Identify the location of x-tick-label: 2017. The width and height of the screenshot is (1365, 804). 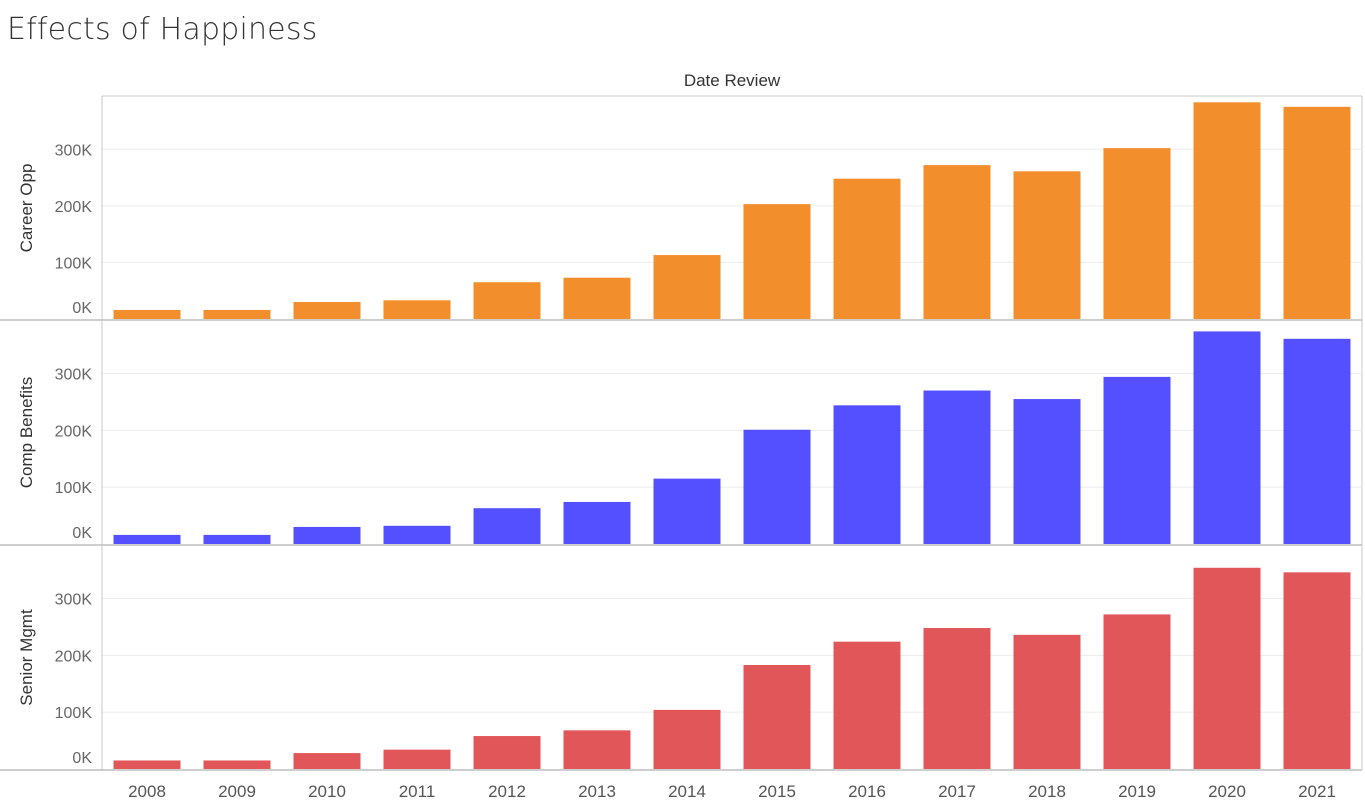
(957, 791).